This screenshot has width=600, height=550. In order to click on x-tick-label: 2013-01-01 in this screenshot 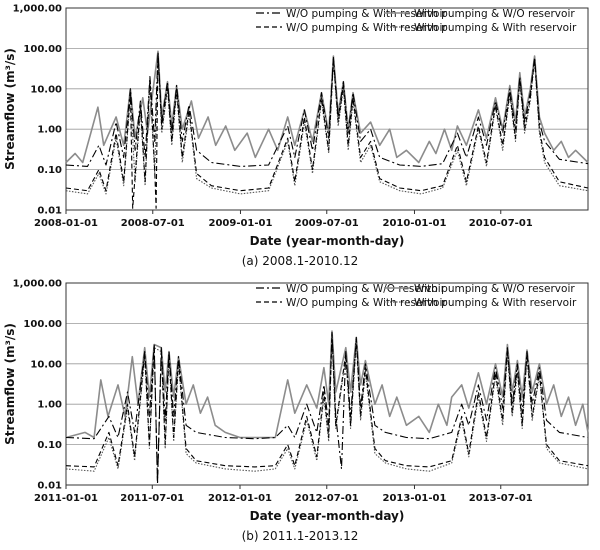, I will do `click(414, 498)`.